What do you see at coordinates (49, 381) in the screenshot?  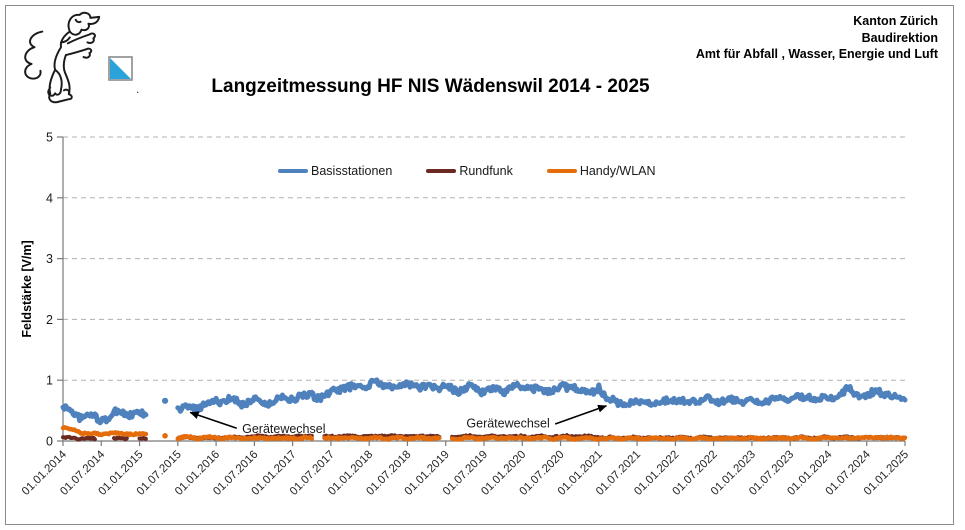 I see `y-tick-label: 1` at bounding box center [49, 381].